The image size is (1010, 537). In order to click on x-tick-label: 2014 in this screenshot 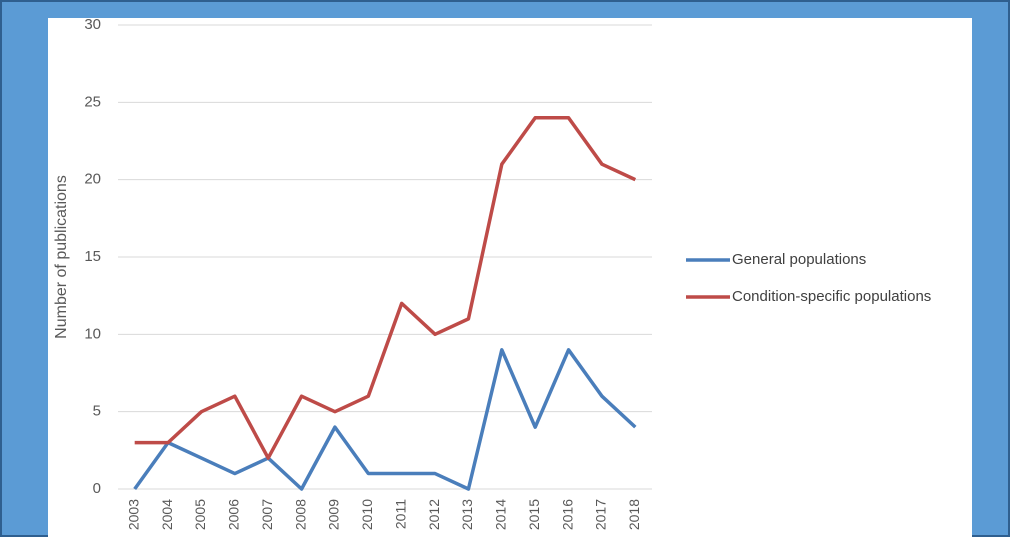, I will do `click(501, 514)`.